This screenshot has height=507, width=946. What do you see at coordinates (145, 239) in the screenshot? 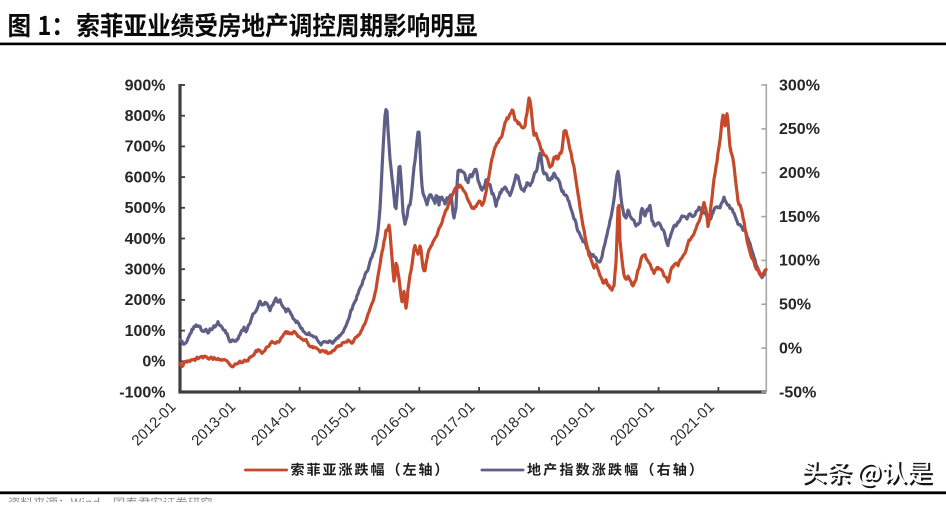
I see `svg-text: 400%` at bounding box center [145, 239].